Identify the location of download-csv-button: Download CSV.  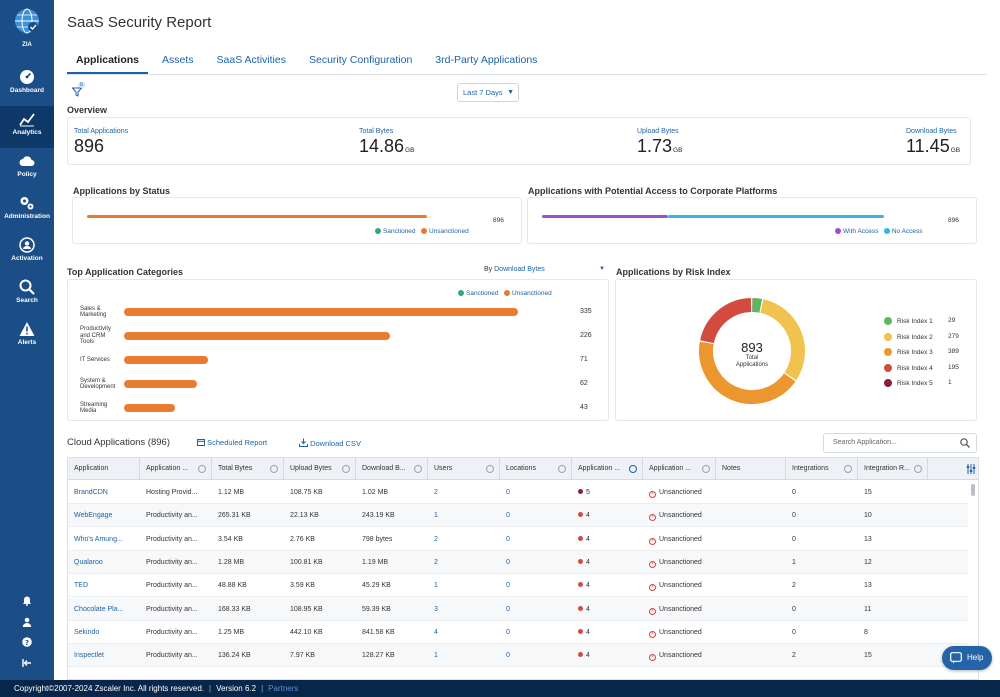
(330, 443).